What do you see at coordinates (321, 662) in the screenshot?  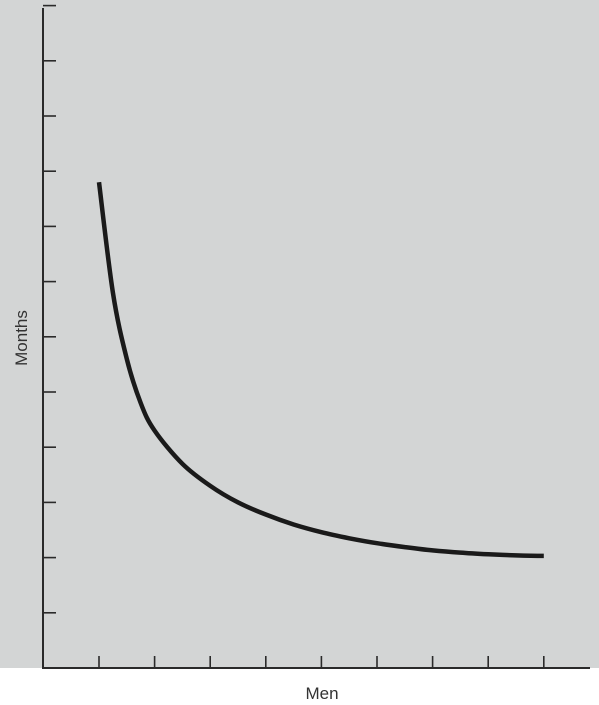 I see `x-axis-ticks` at bounding box center [321, 662].